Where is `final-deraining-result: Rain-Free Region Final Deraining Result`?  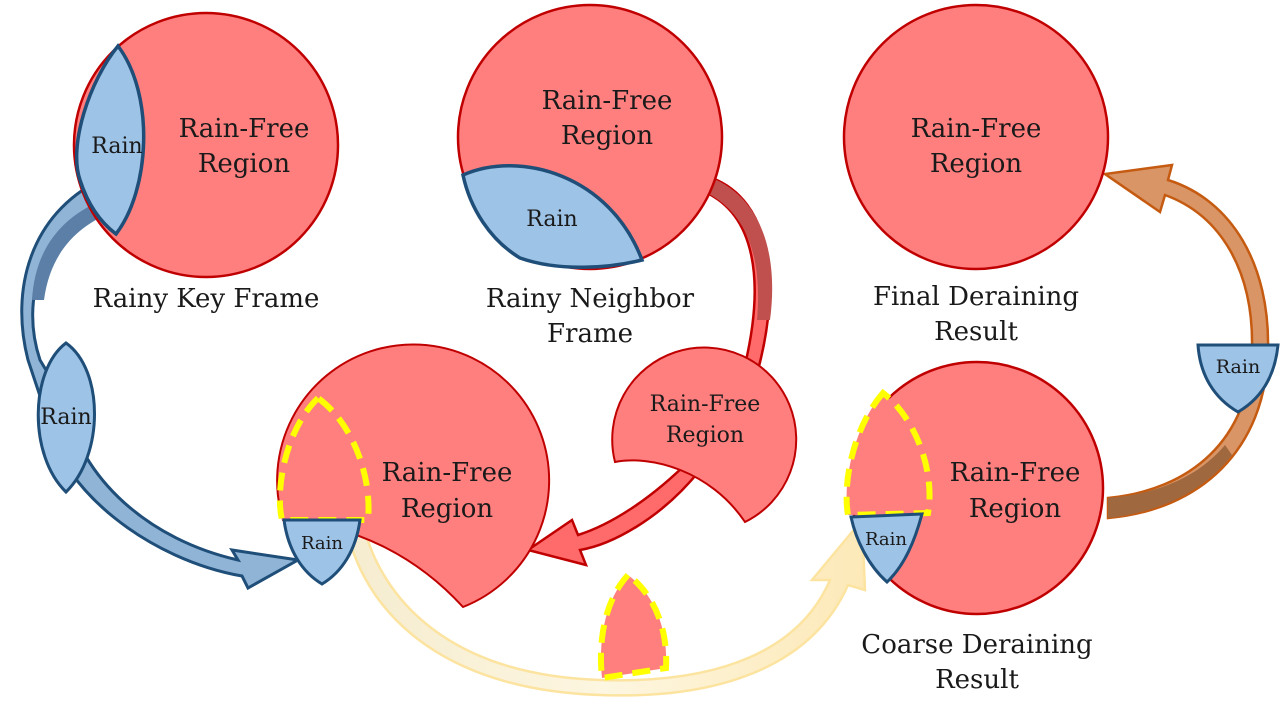
final-deraining-result: Rain-Free Region Final Deraining Result is located at coordinates (976, 175).